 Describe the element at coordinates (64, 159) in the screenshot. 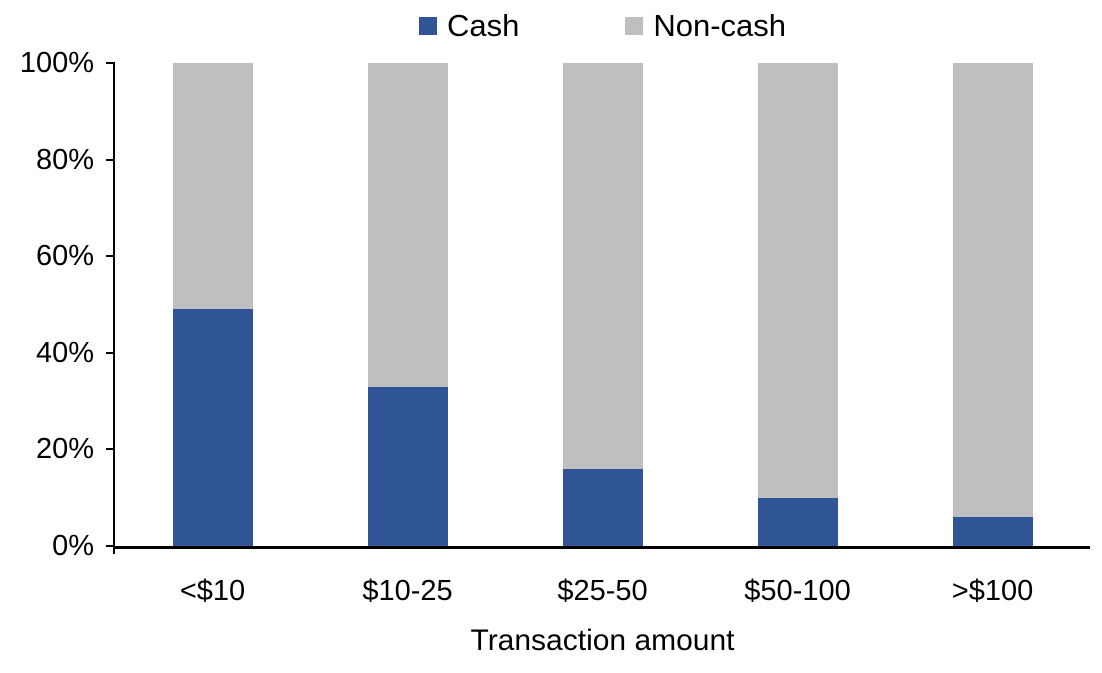

I see `y-axis-tick-label: 80%` at that location.